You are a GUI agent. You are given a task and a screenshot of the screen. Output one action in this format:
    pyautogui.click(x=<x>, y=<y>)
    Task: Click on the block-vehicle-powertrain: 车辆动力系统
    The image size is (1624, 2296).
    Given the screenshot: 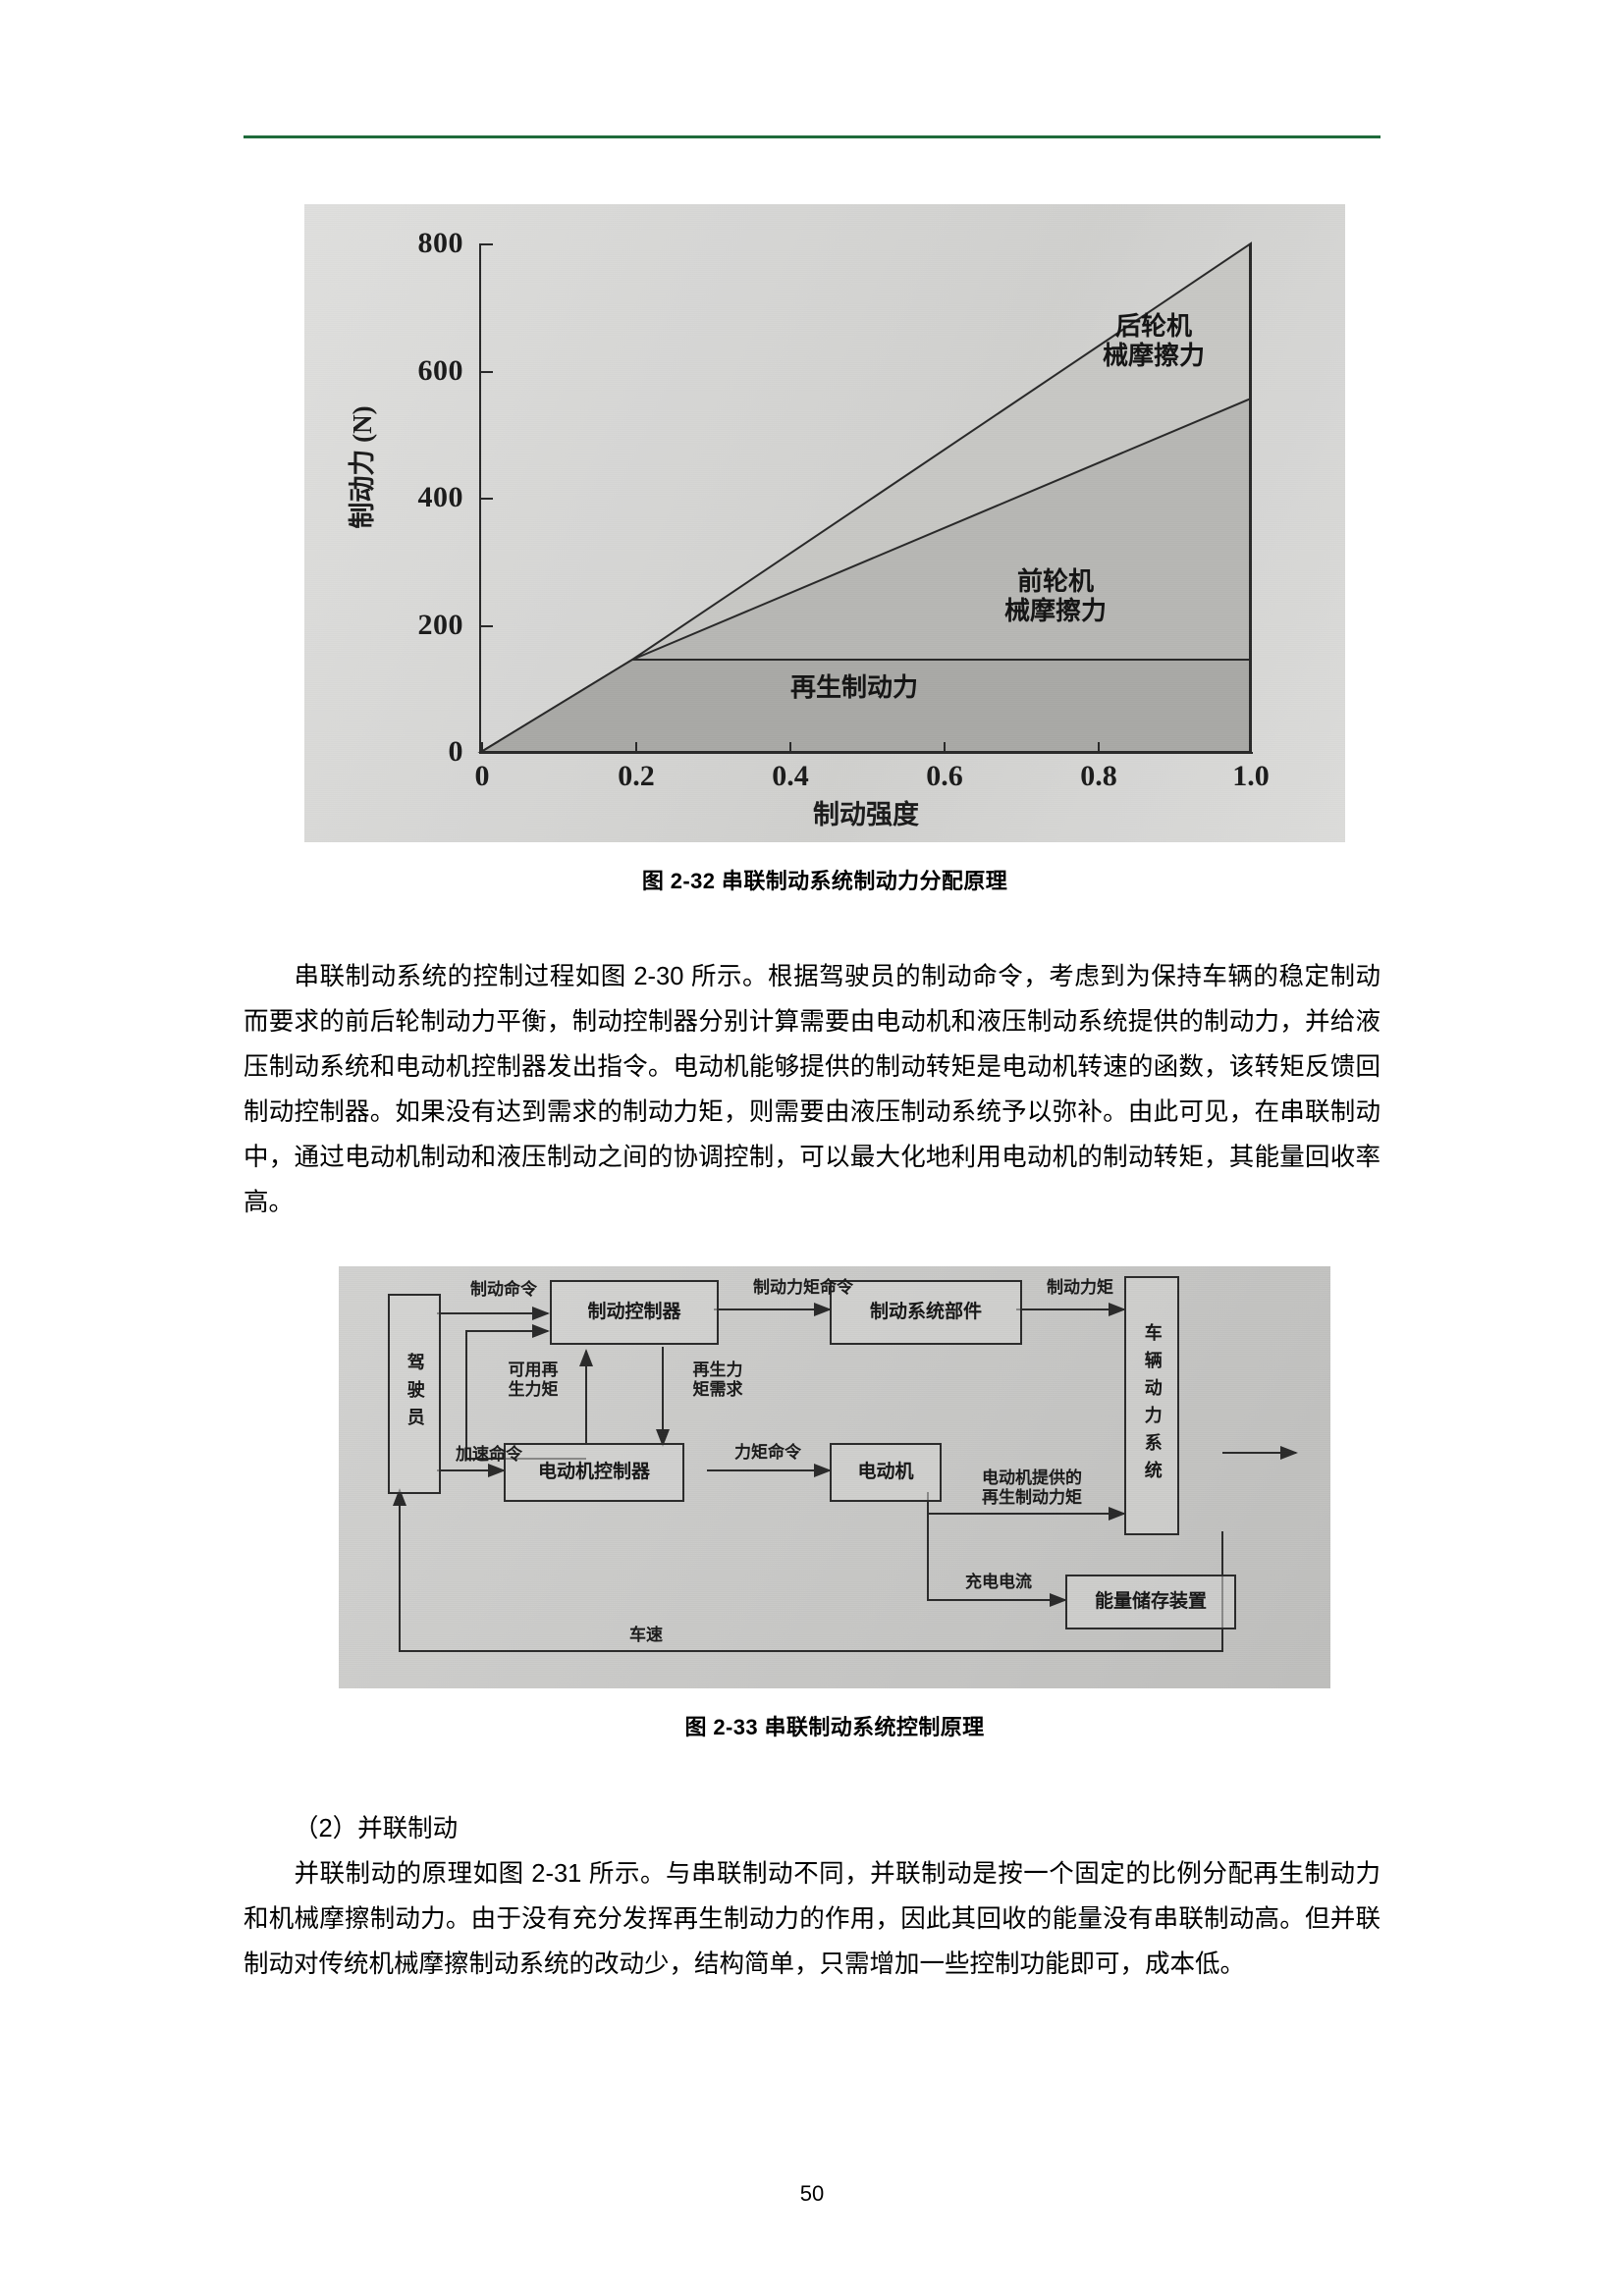 What is the action you would take?
    pyautogui.click(x=1151, y=1405)
    